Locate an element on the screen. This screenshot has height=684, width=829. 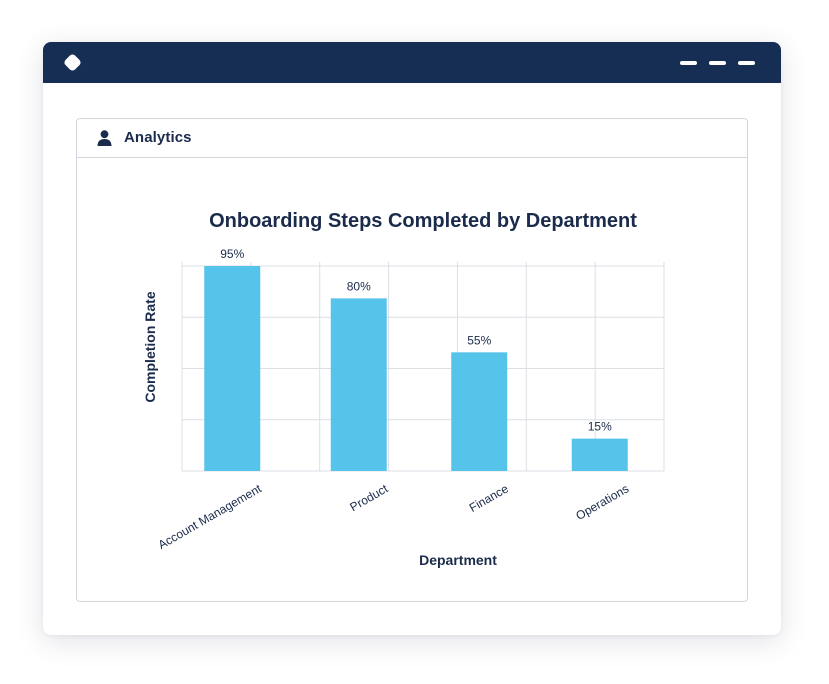
x-tick-label: Product is located at coordinates (368, 497).